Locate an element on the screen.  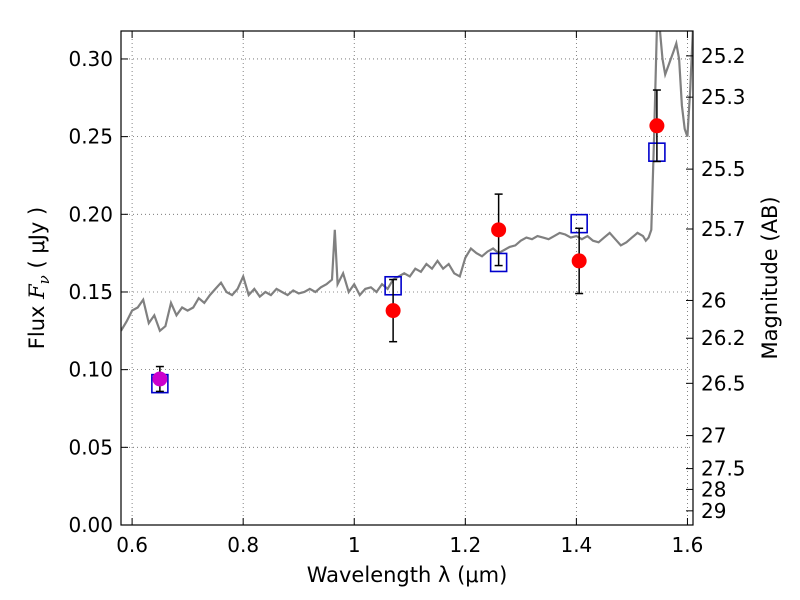
x-tick-label: 0.8 is located at coordinates (243, 545).